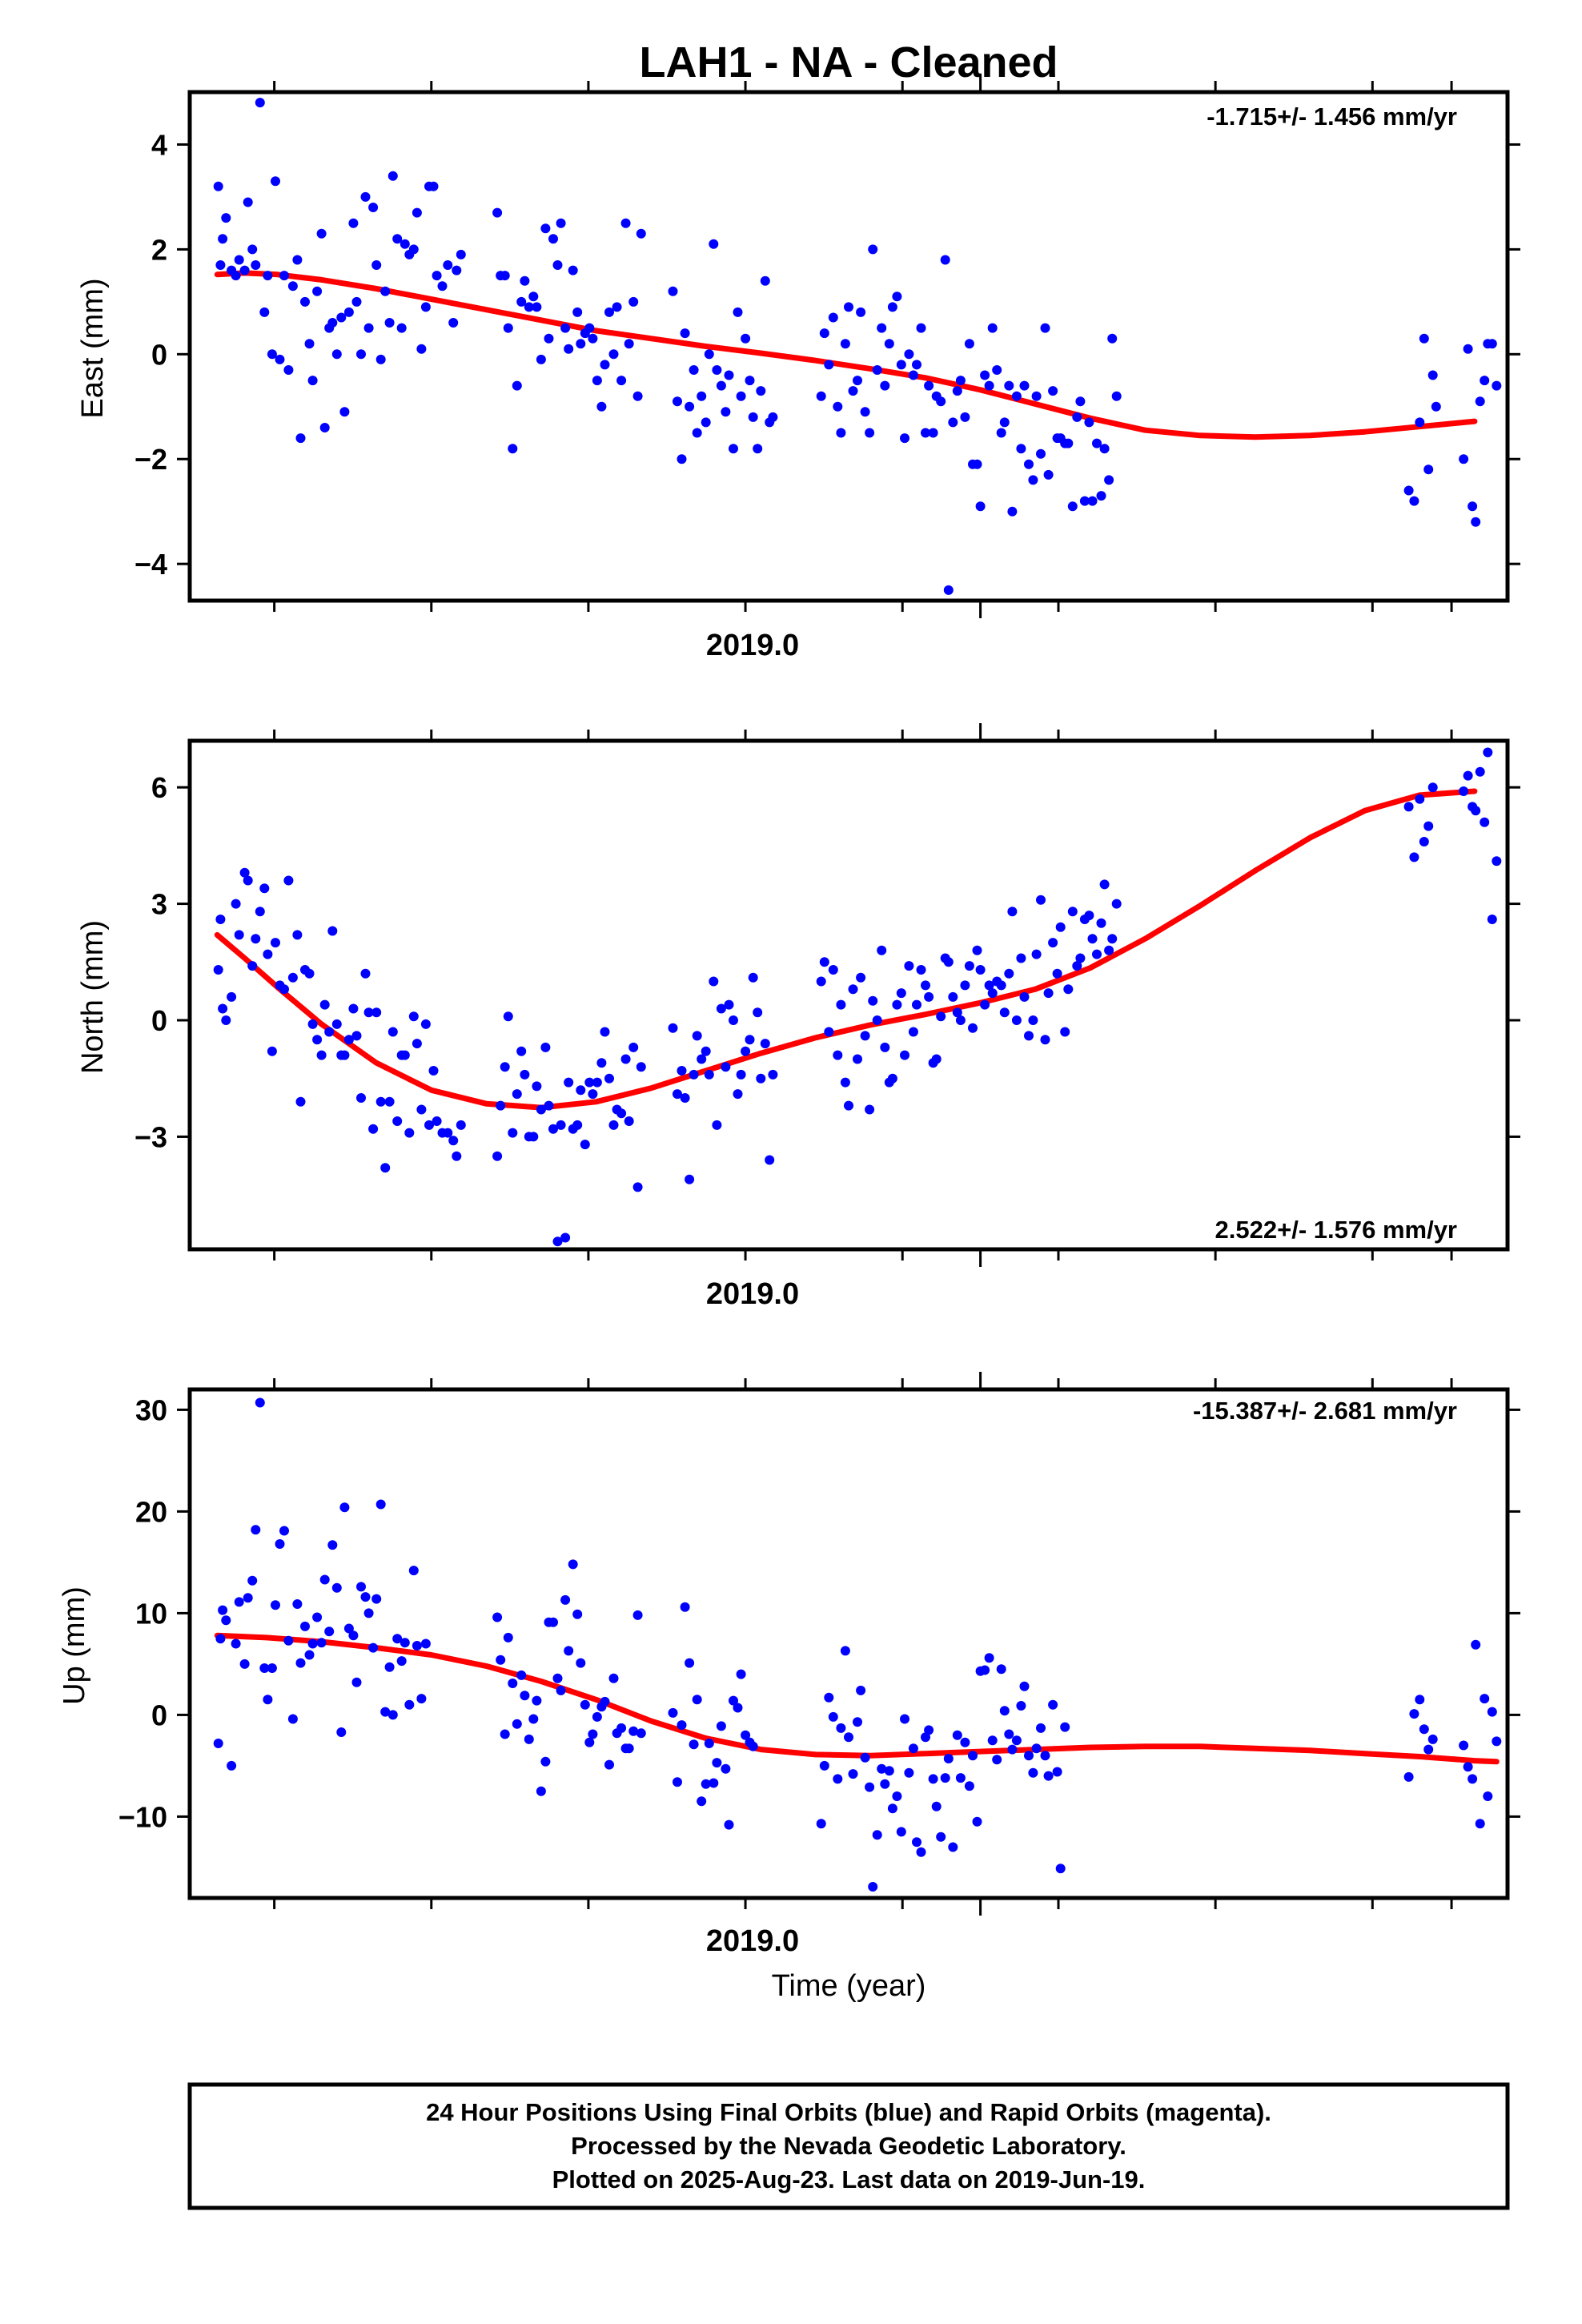 This screenshot has width=1582, height=2324. I want to click on east-y-tick-label: 2, so click(159, 249).